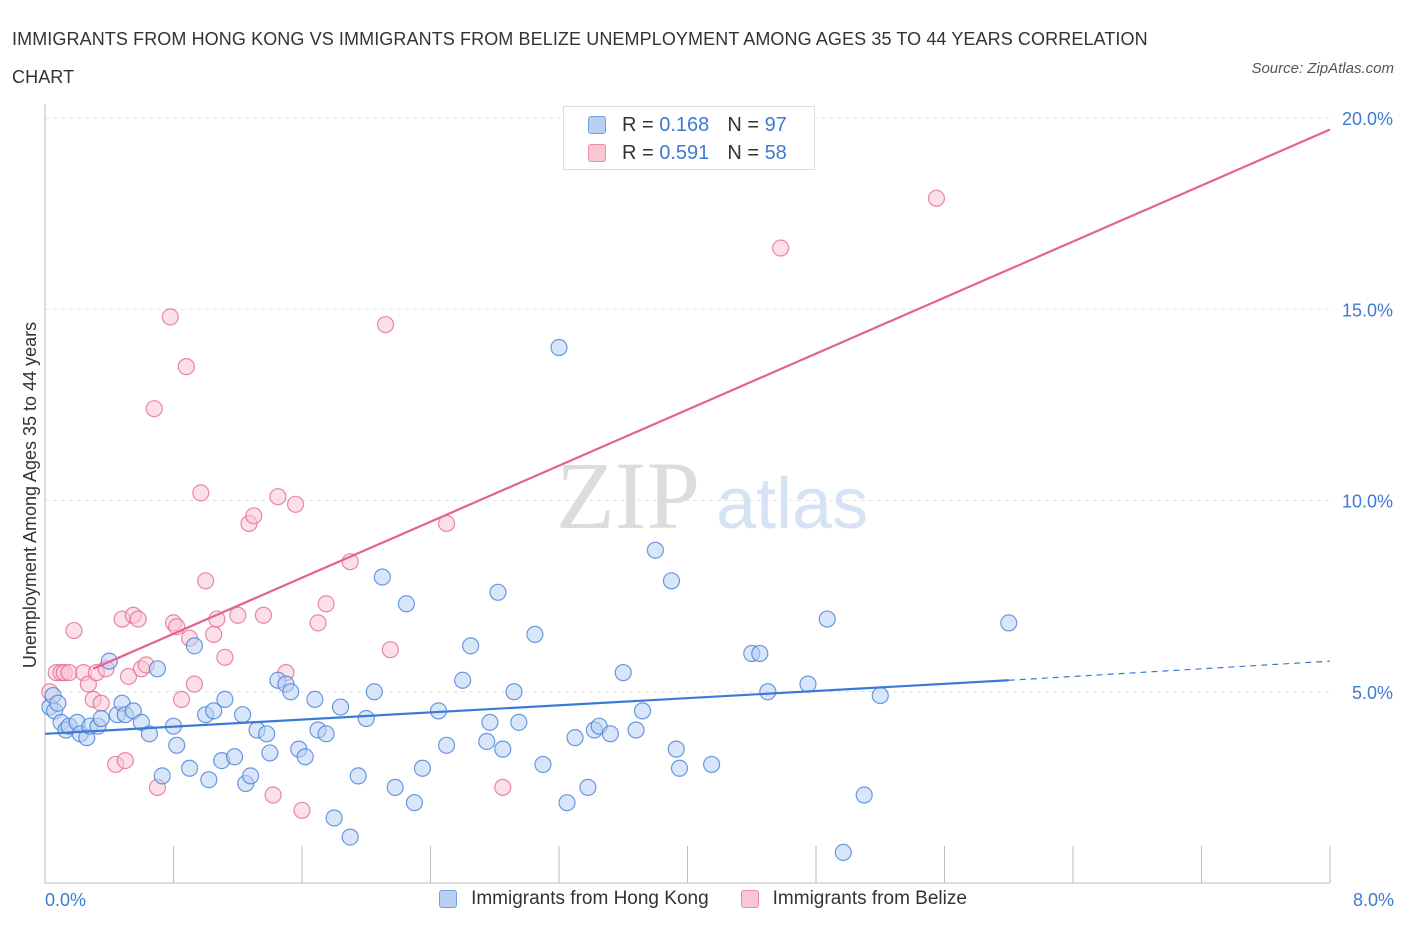 The image size is (1406, 930). I want to click on bottom-legend-belize: Immigrants from Belize, so click(853, 899).